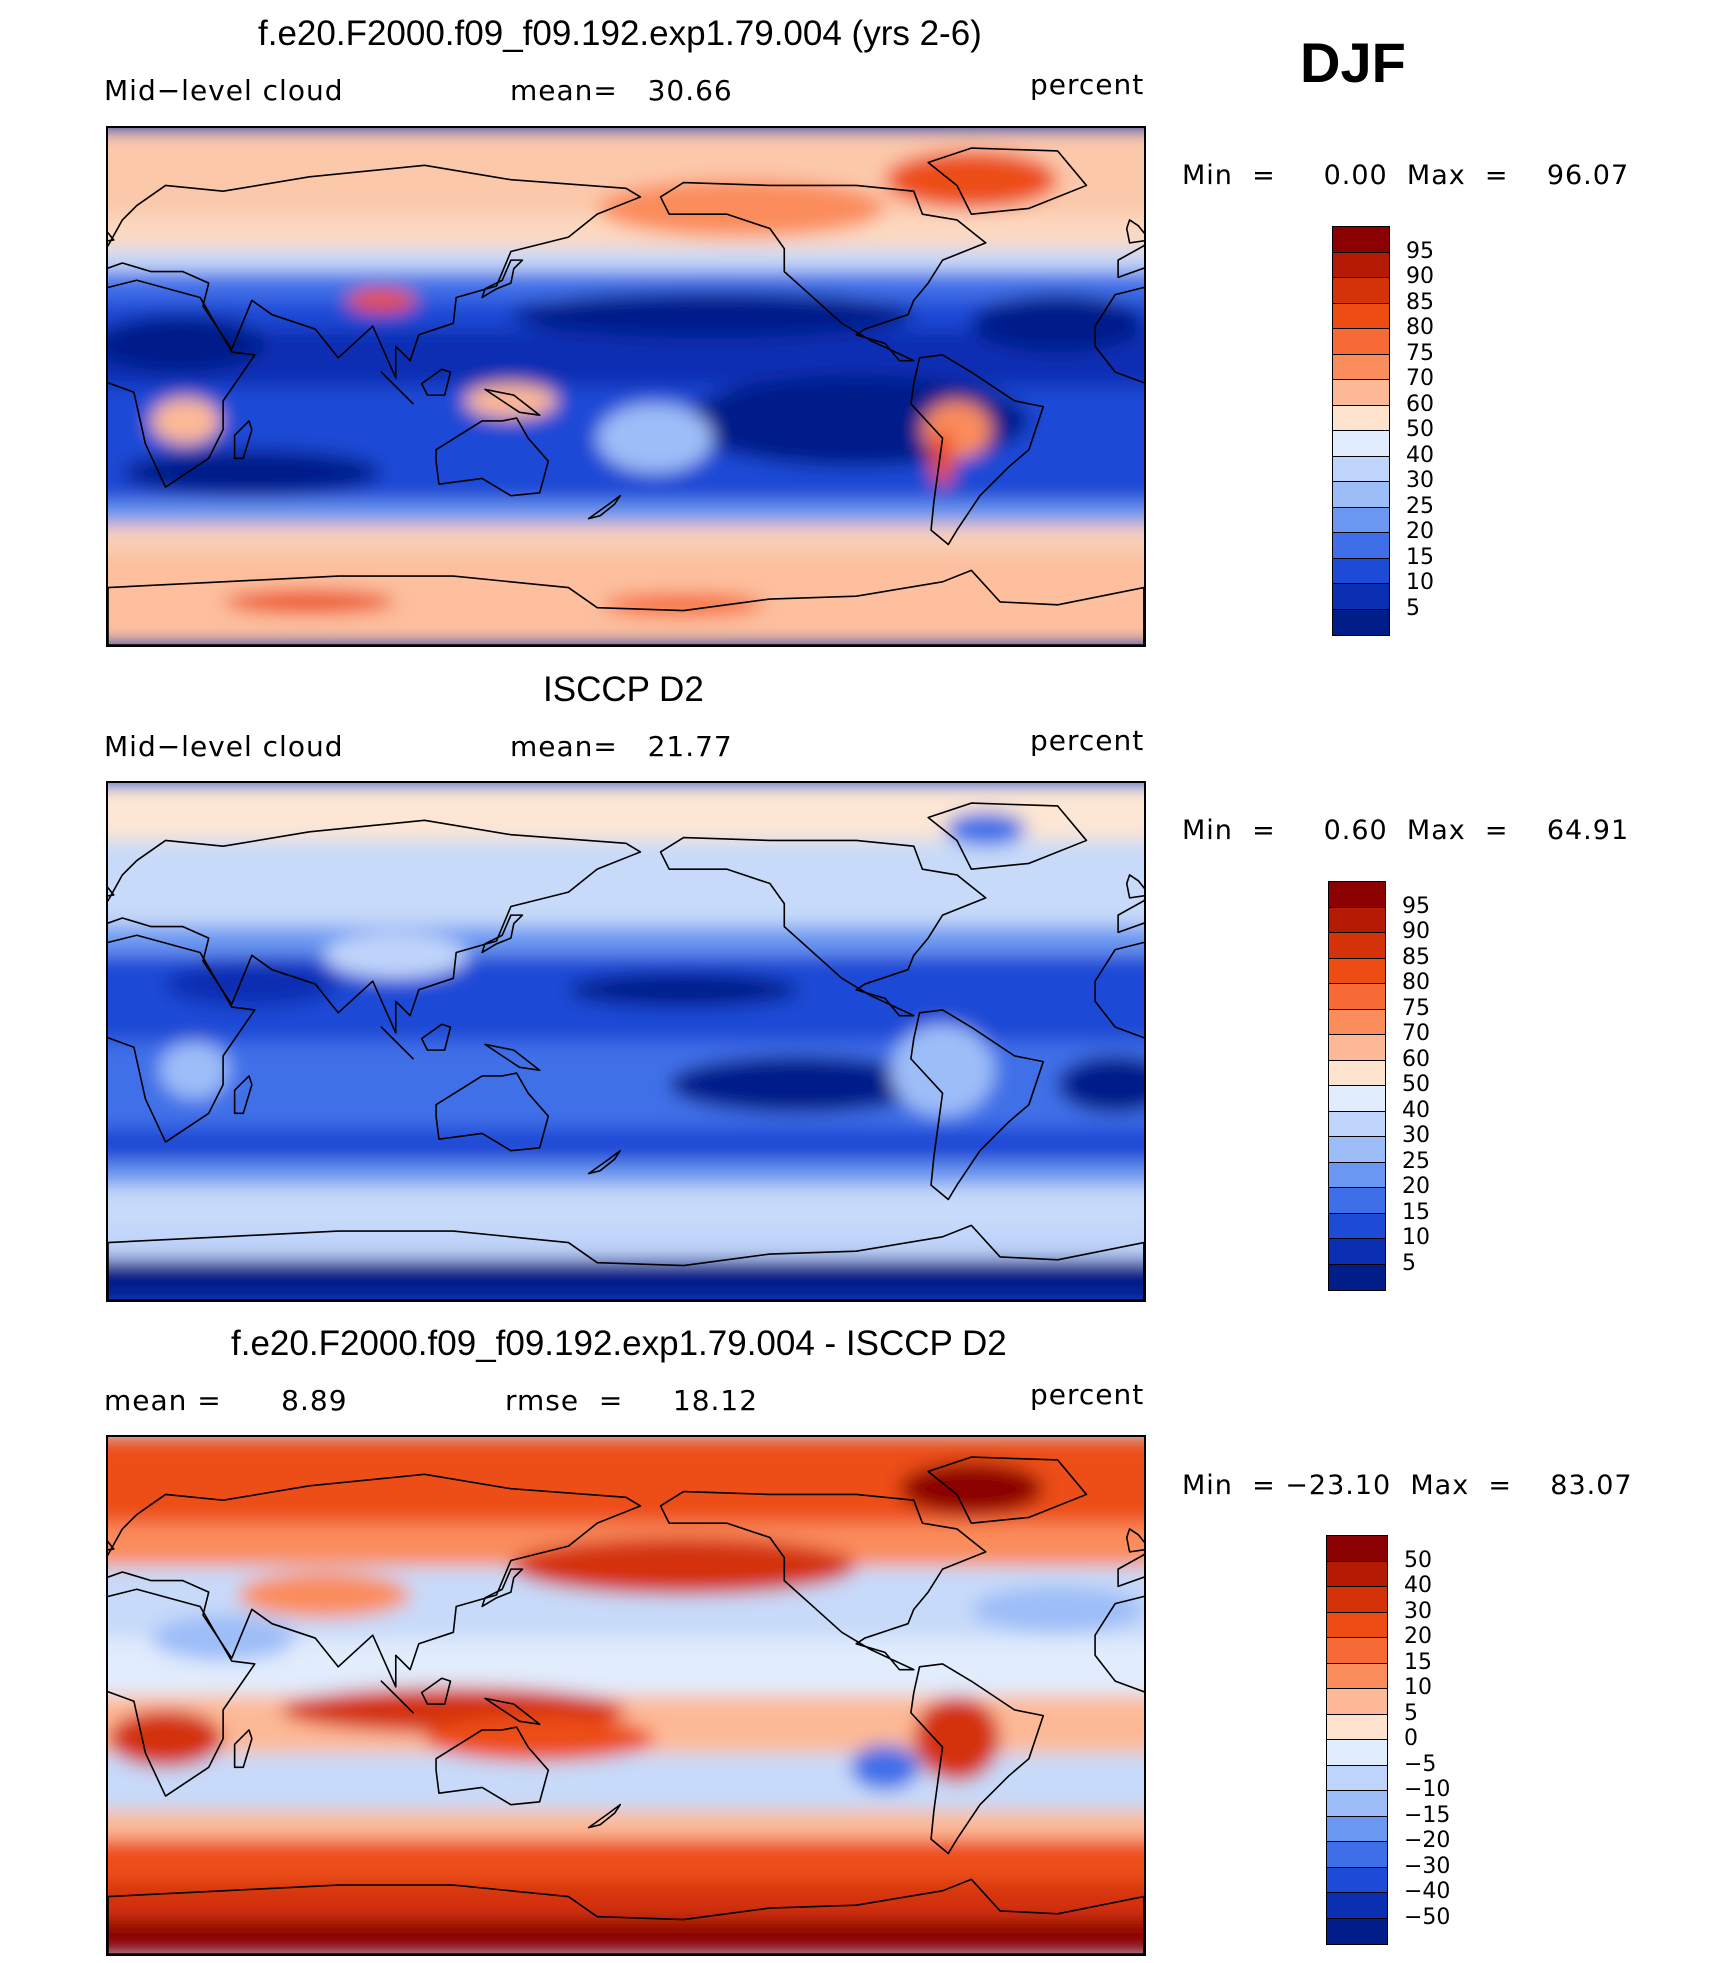 The width and height of the screenshot is (1710, 1963). What do you see at coordinates (1411, 1713) in the screenshot?
I see `colorbar-tick-label: 5` at bounding box center [1411, 1713].